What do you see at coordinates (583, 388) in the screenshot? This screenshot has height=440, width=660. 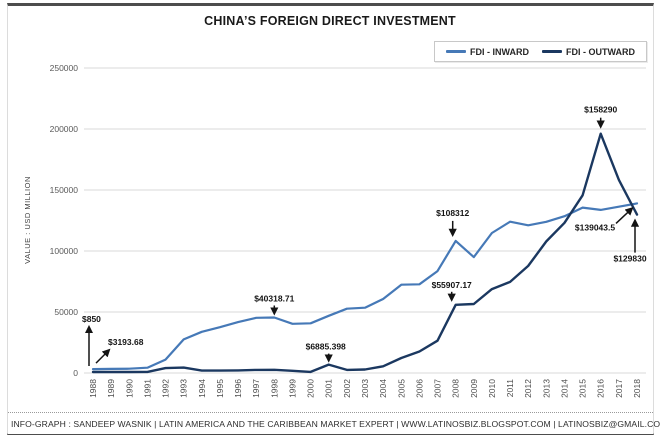 I see `x-tick-label: 2015` at bounding box center [583, 388].